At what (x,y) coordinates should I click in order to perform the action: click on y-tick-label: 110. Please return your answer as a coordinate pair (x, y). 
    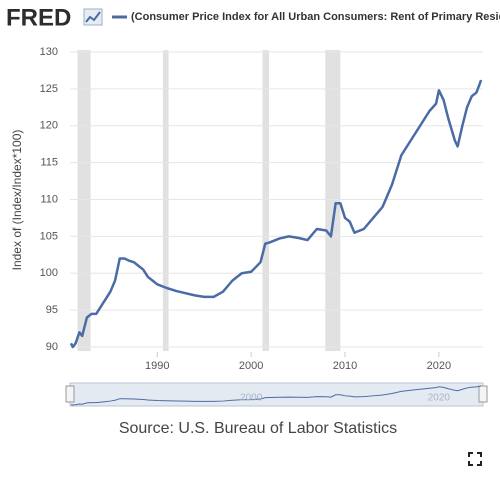
    Looking at the image, I should click on (49, 199).